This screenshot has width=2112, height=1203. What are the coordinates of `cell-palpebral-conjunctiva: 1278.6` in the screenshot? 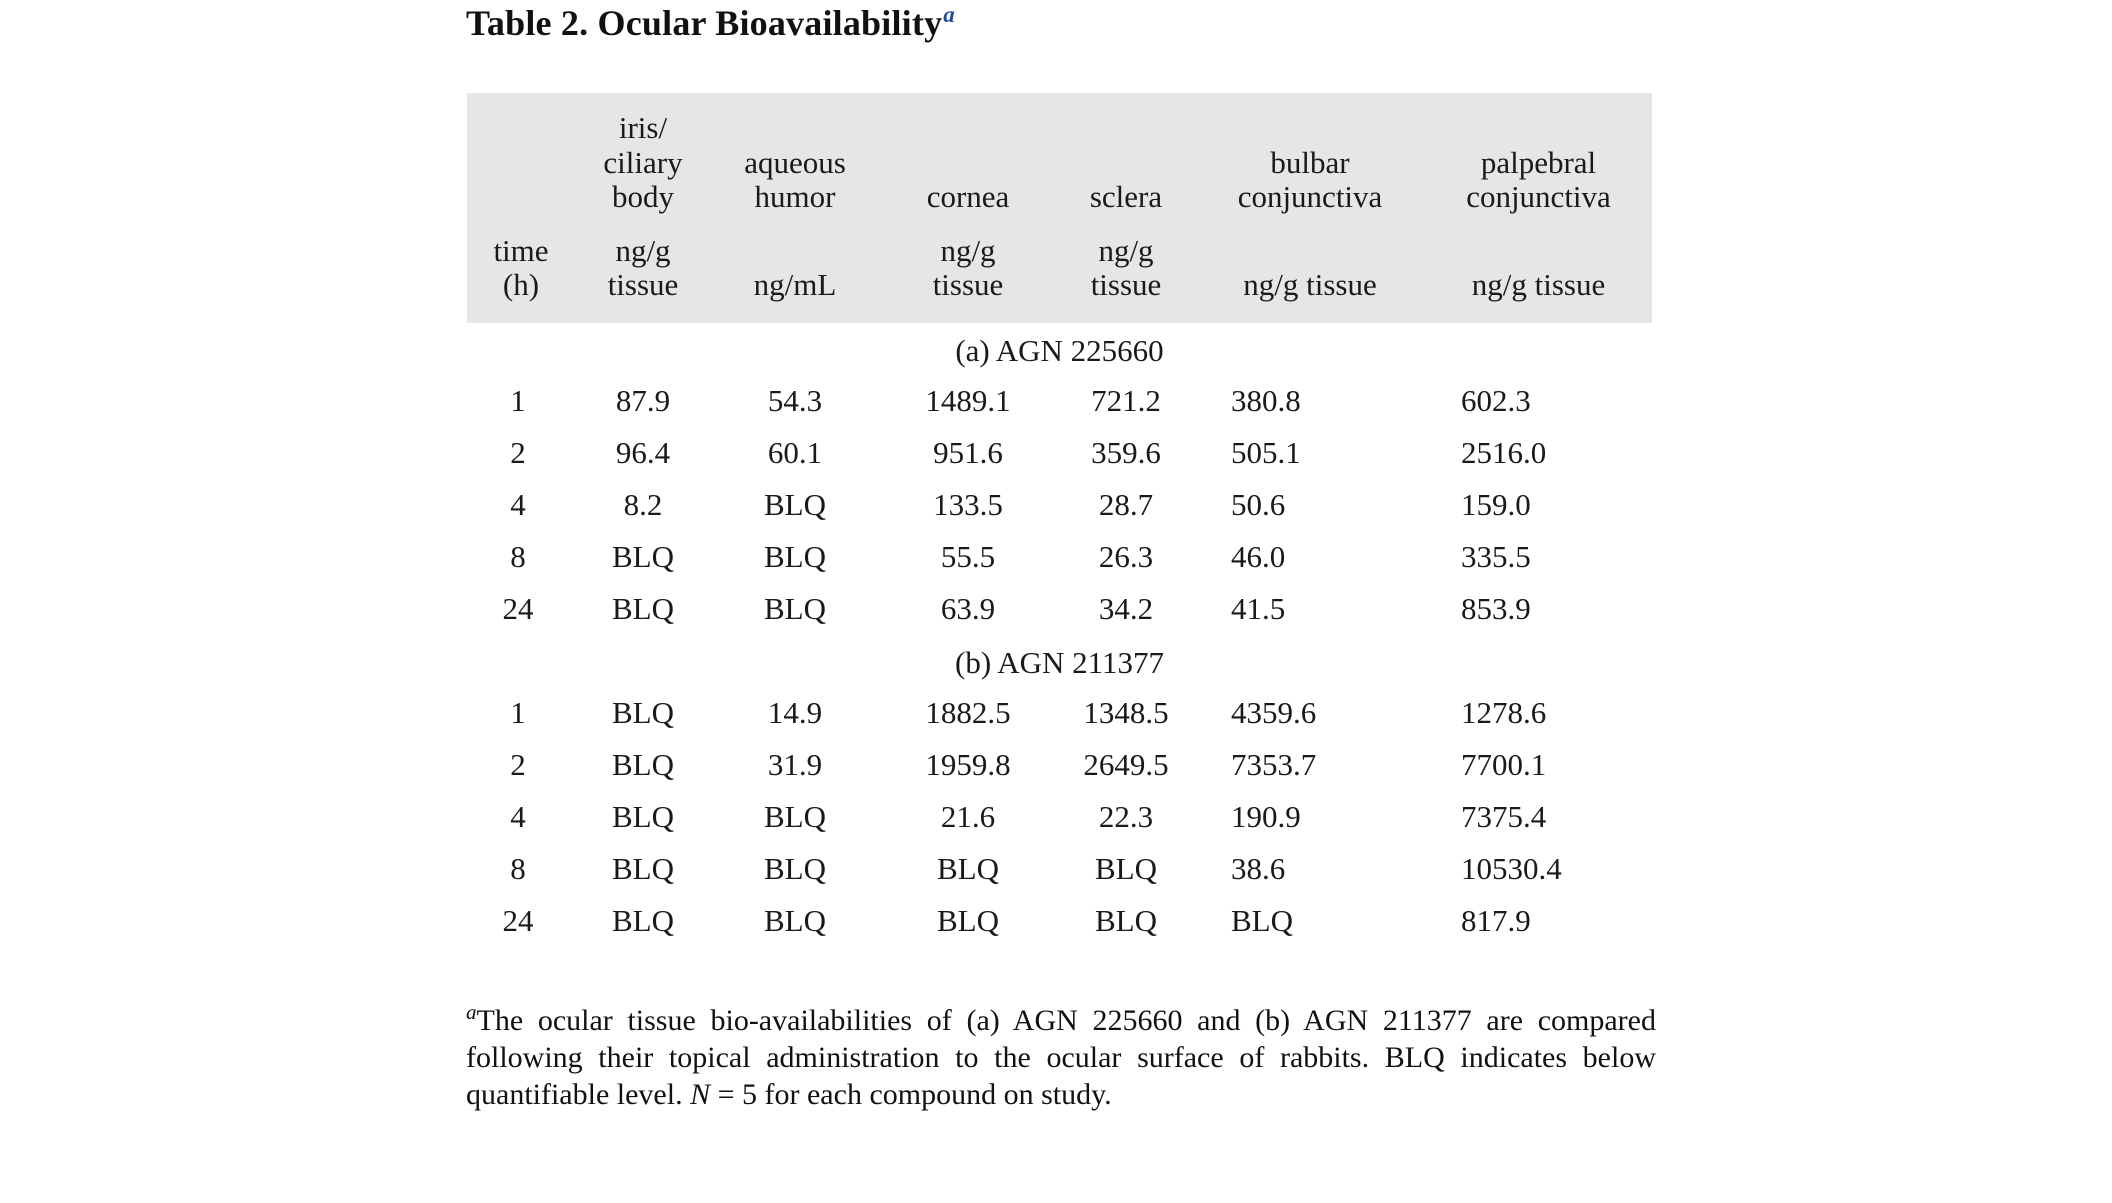 It's located at (1504, 712).